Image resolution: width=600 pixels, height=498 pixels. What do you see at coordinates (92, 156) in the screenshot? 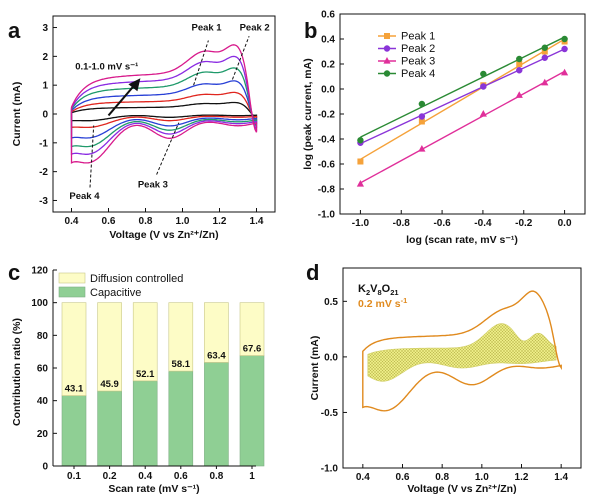
I see `peak-4-guide` at bounding box center [92, 156].